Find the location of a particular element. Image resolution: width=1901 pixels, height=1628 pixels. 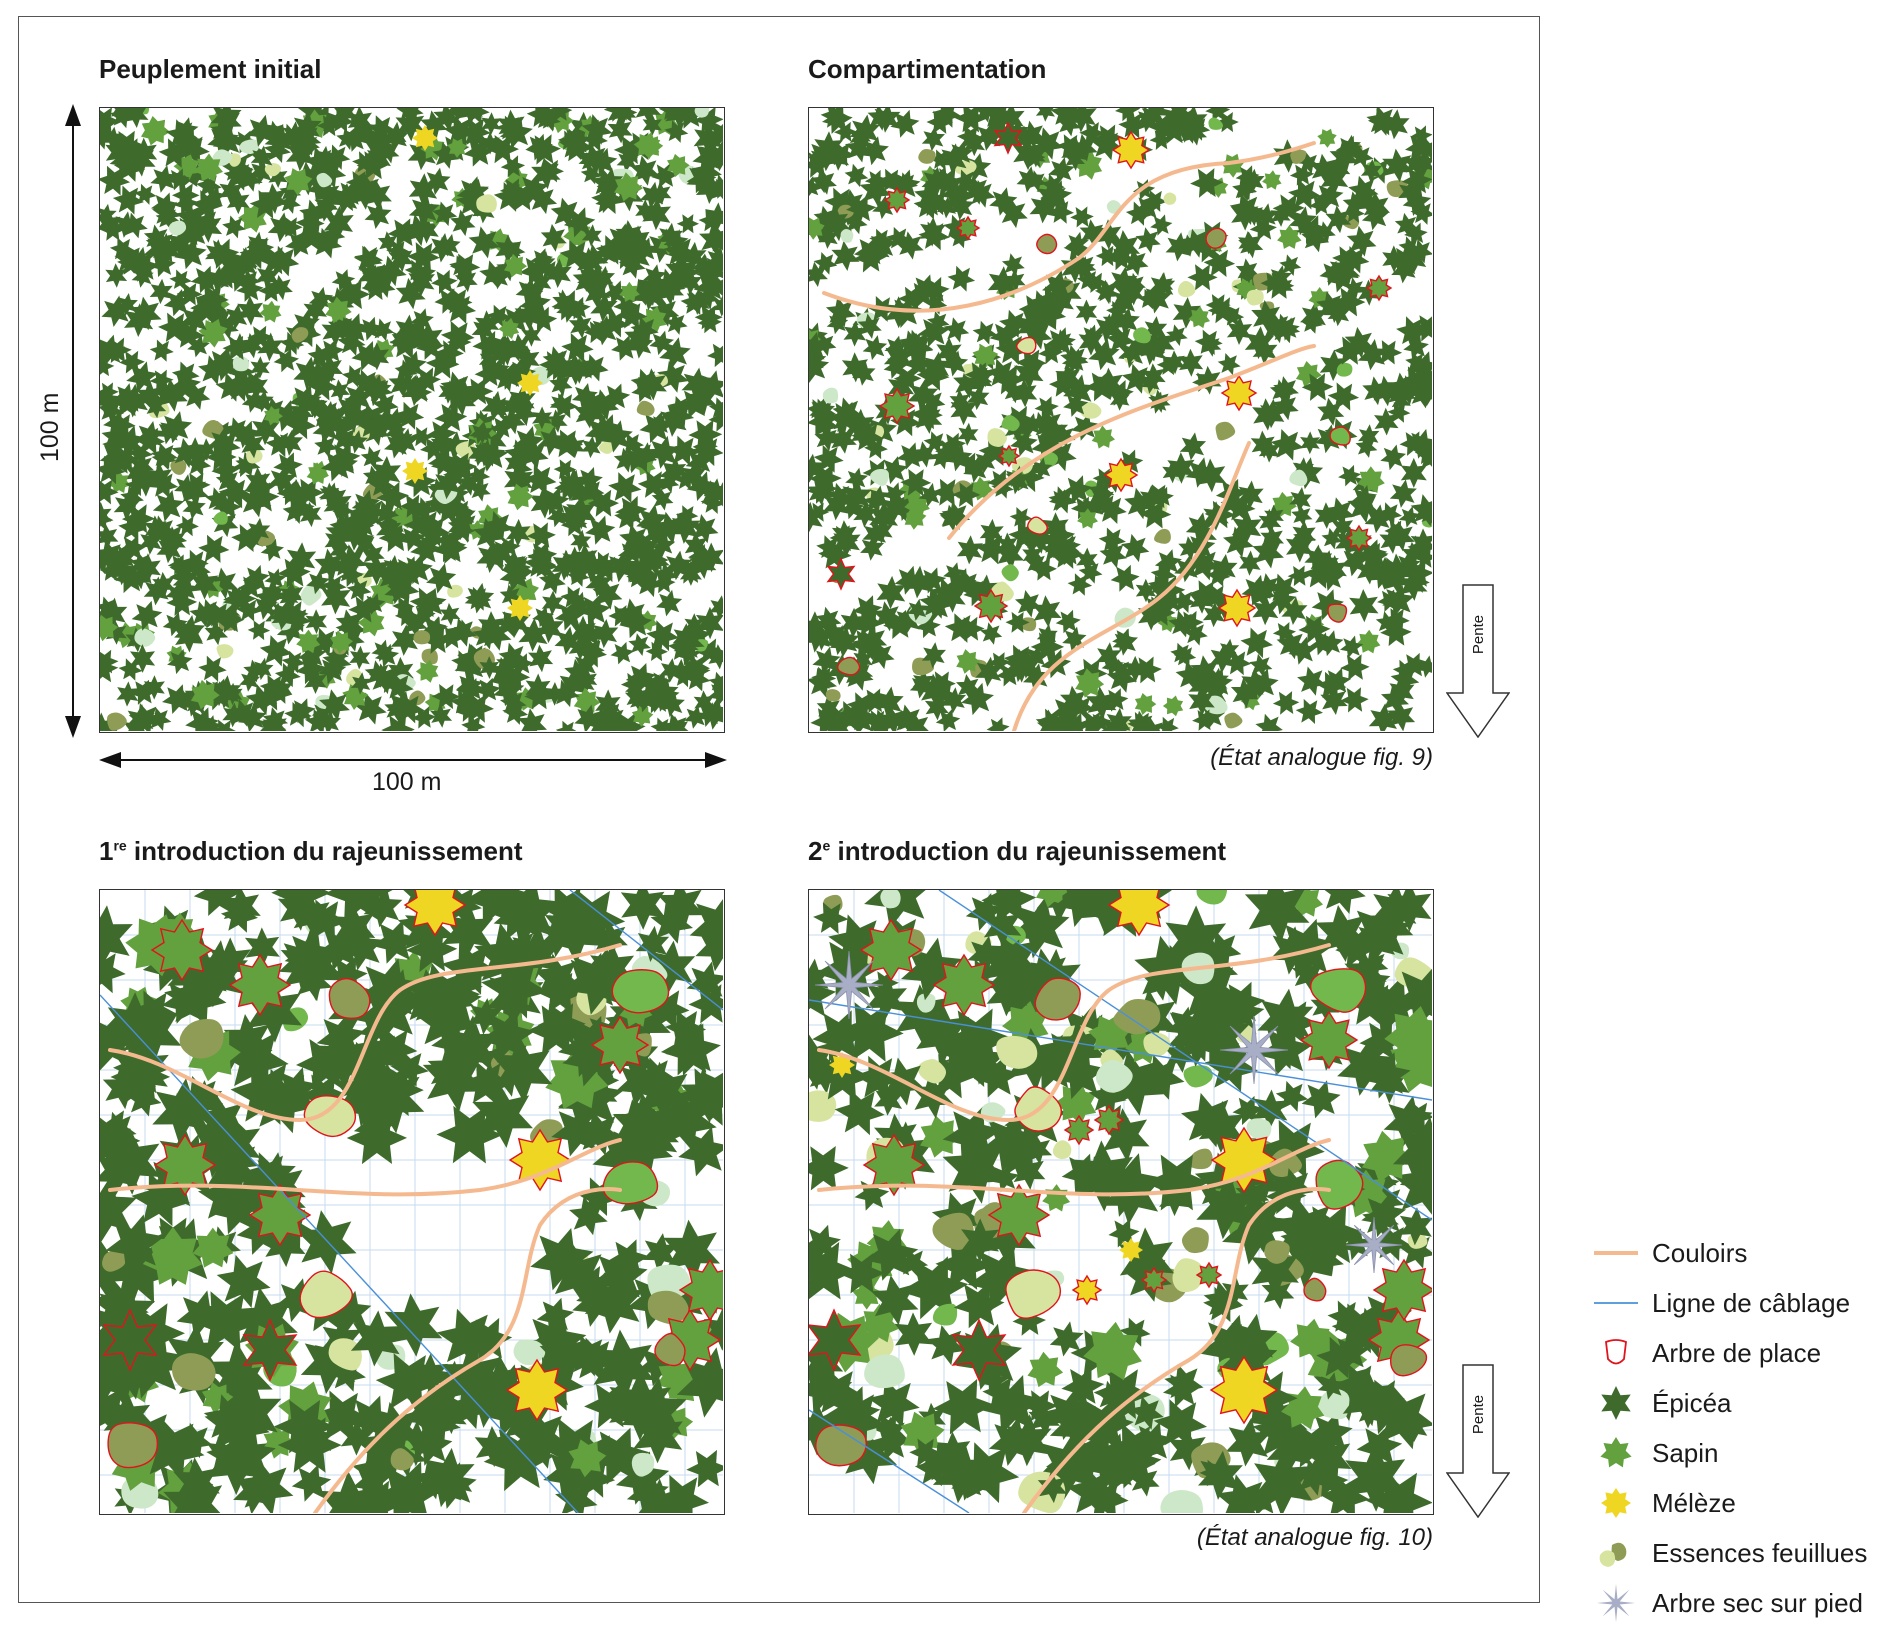

cable-line is located at coordinates (646, 950).